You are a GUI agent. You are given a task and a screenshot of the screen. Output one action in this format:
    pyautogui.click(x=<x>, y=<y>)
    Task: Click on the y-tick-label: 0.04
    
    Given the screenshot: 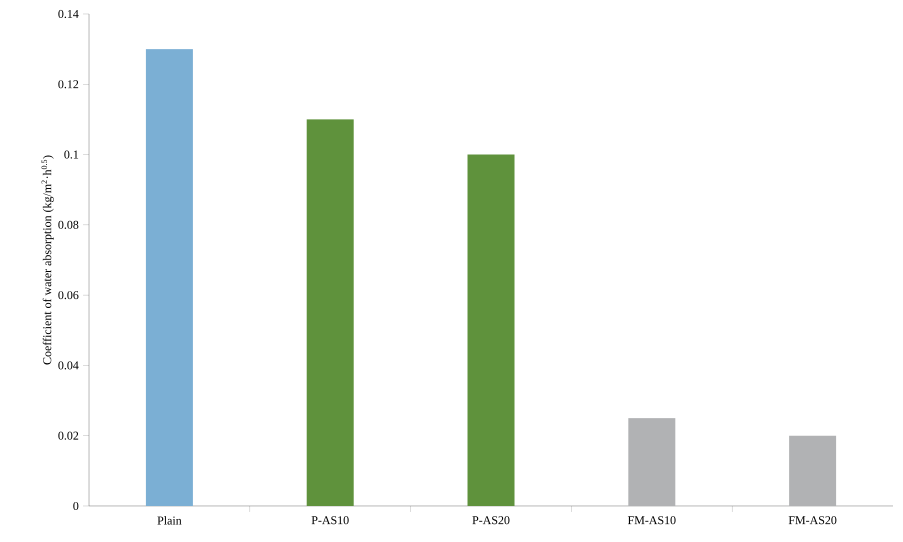 What is the action you would take?
    pyautogui.click(x=68, y=365)
    